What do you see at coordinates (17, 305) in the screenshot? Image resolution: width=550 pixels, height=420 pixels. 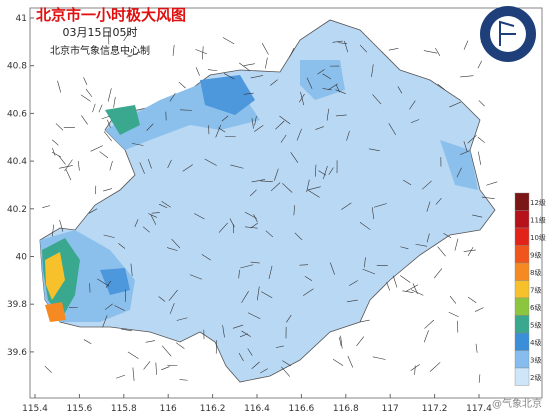 I see `lat-tick-label: 39.8` at bounding box center [17, 305].